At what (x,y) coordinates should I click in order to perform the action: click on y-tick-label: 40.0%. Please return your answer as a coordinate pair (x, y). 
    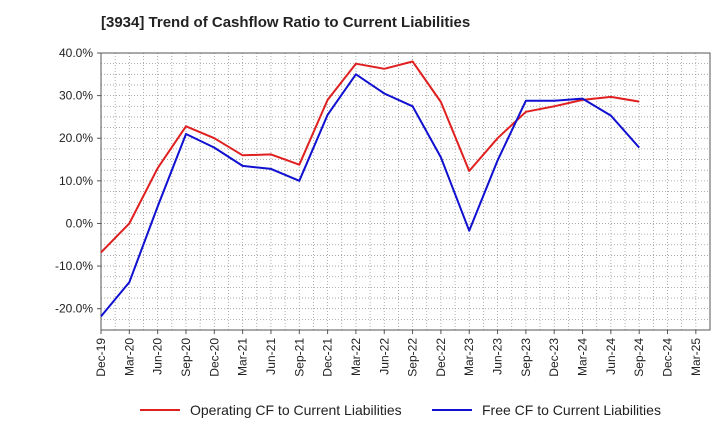
    Looking at the image, I should click on (76, 53).